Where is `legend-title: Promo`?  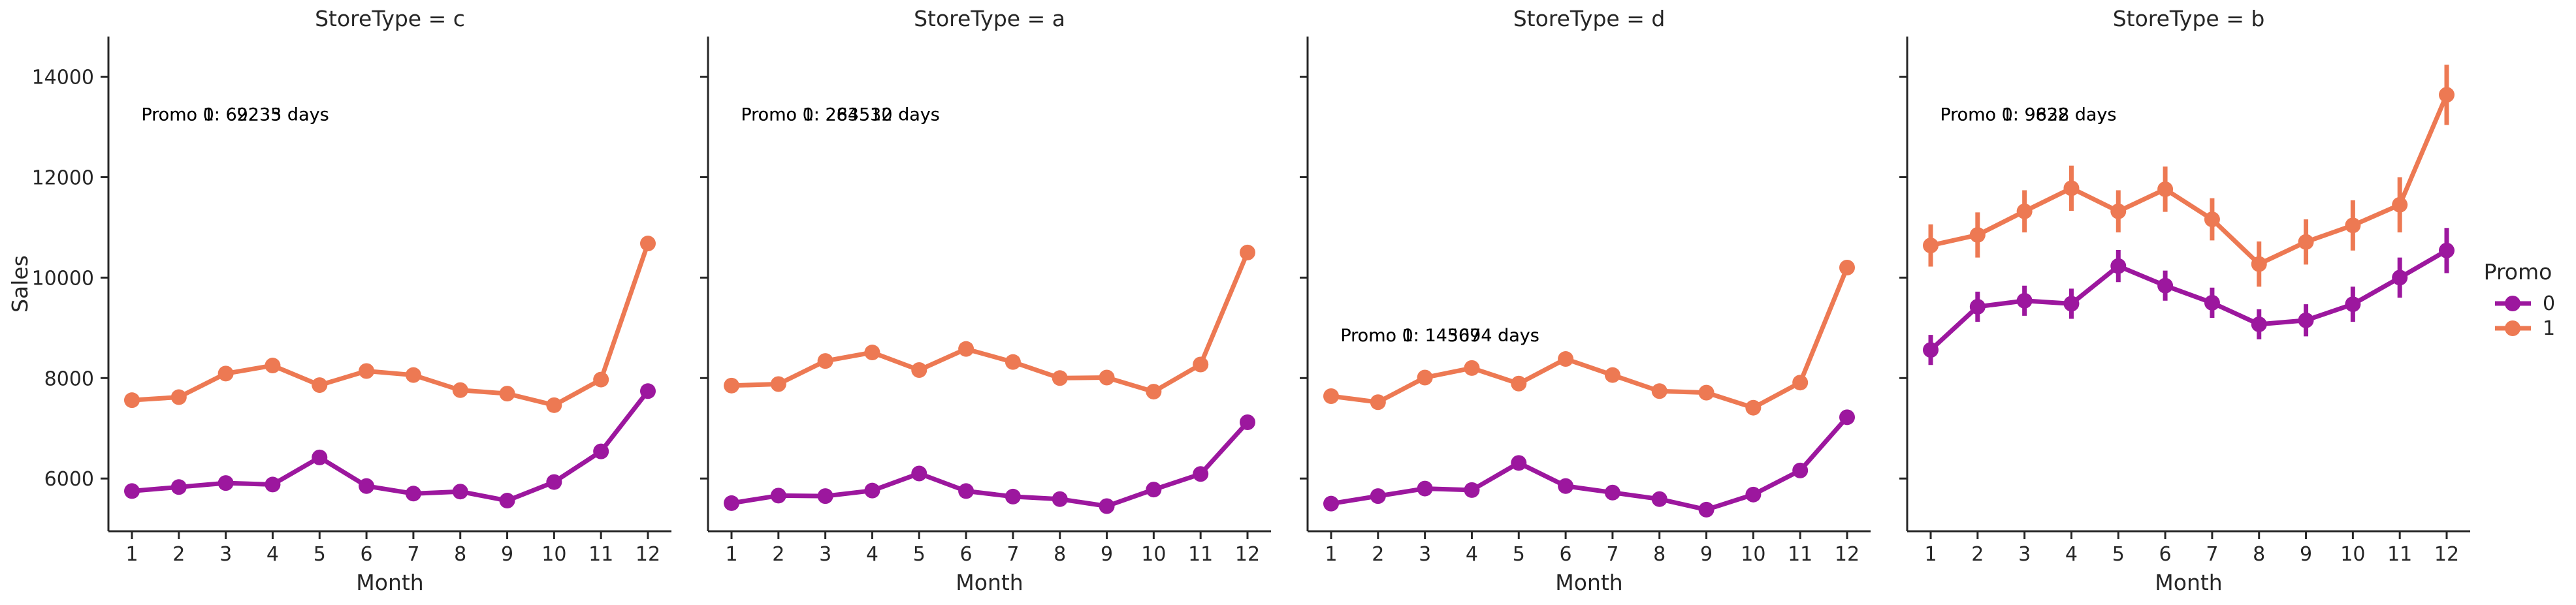
legend-title: Promo is located at coordinates (2518, 272).